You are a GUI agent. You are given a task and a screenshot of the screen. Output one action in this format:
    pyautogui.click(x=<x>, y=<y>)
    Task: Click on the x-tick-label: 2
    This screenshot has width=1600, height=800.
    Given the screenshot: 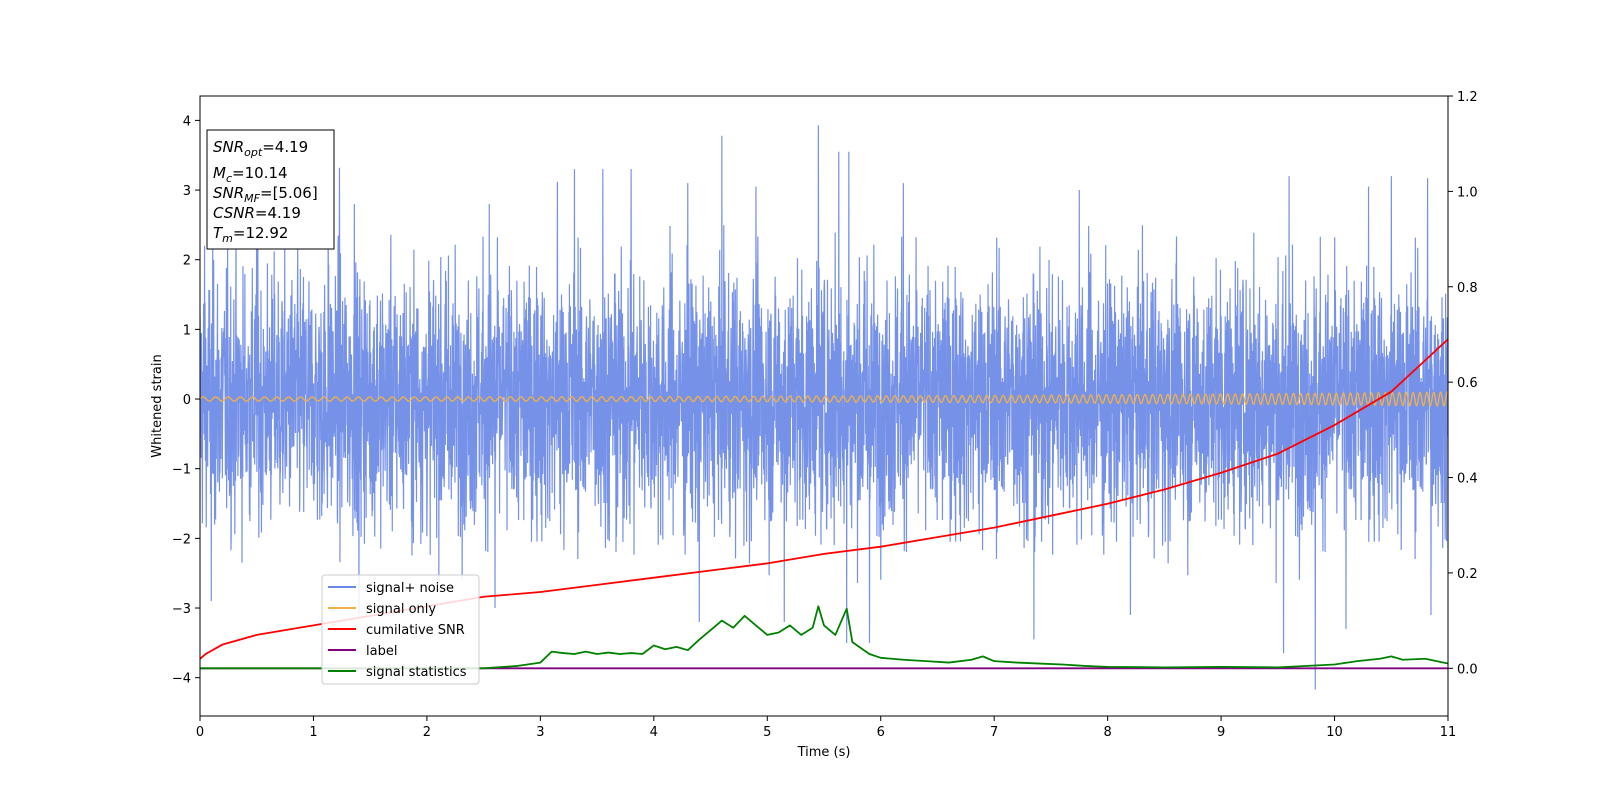 What is the action you would take?
    pyautogui.click(x=427, y=732)
    